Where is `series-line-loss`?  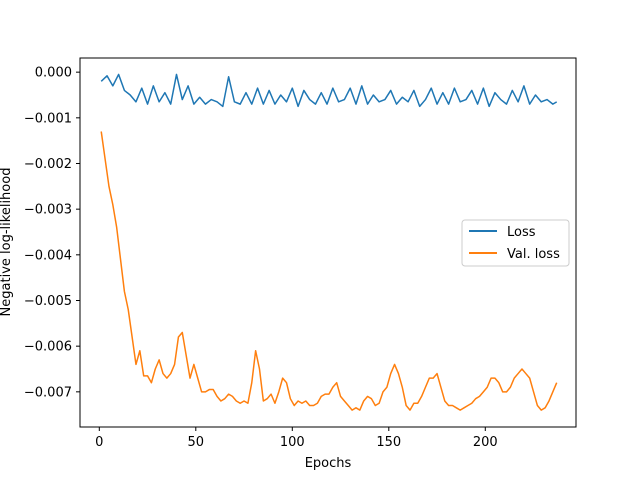 series-line-loss is located at coordinates (329, 90).